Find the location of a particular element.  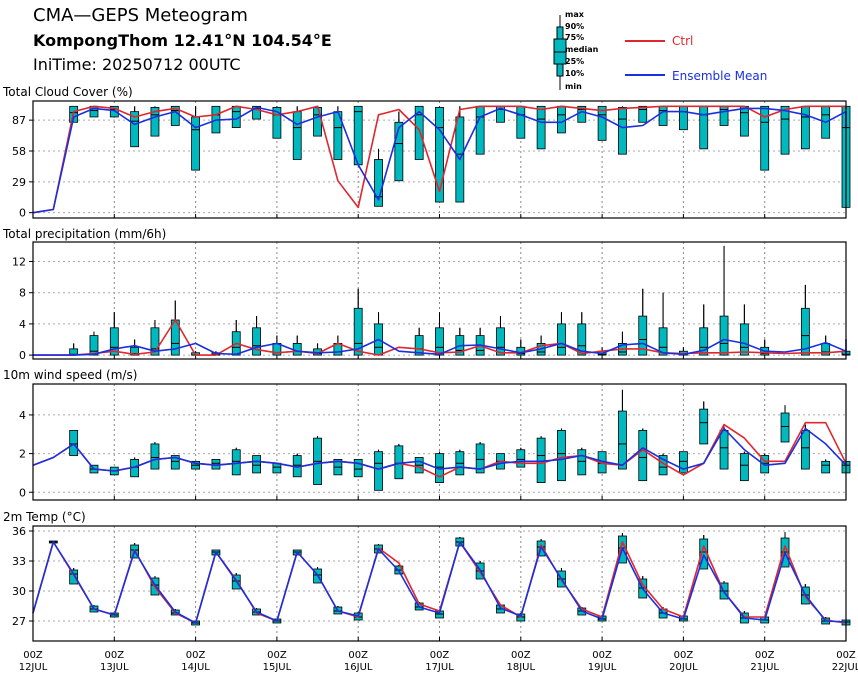

x-tick-label-date: 21JUL is located at coordinates (764, 667).